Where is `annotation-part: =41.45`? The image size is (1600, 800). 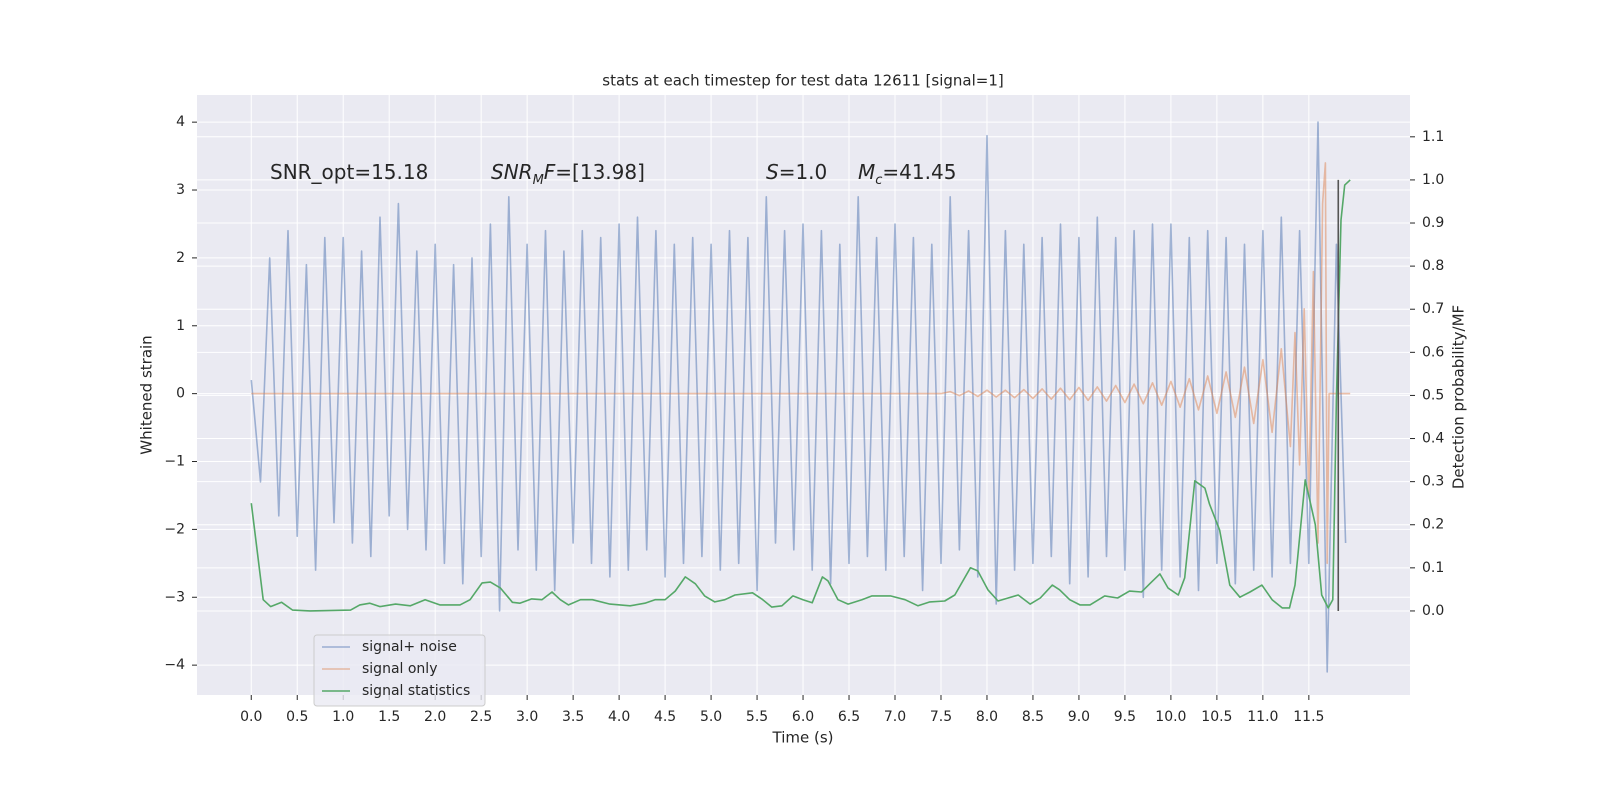
annotation-part: =41.45 is located at coordinates (919, 172).